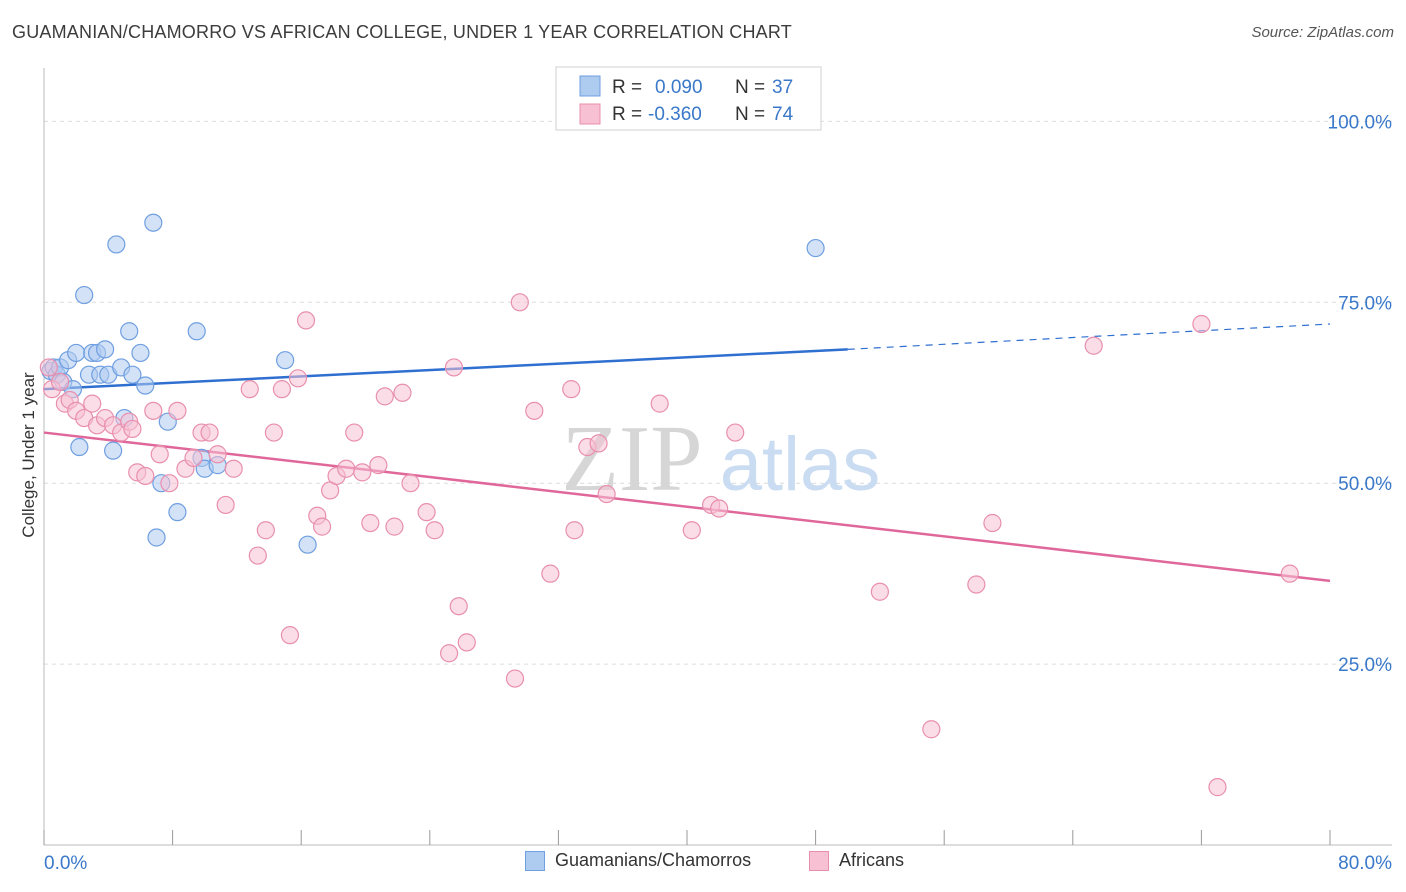 This screenshot has width=1406, height=892. What do you see at coordinates (1322, 32) in the screenshot?
I see `source-label: Source: ZipAtlas.com` at bounding box center [1322, 32].